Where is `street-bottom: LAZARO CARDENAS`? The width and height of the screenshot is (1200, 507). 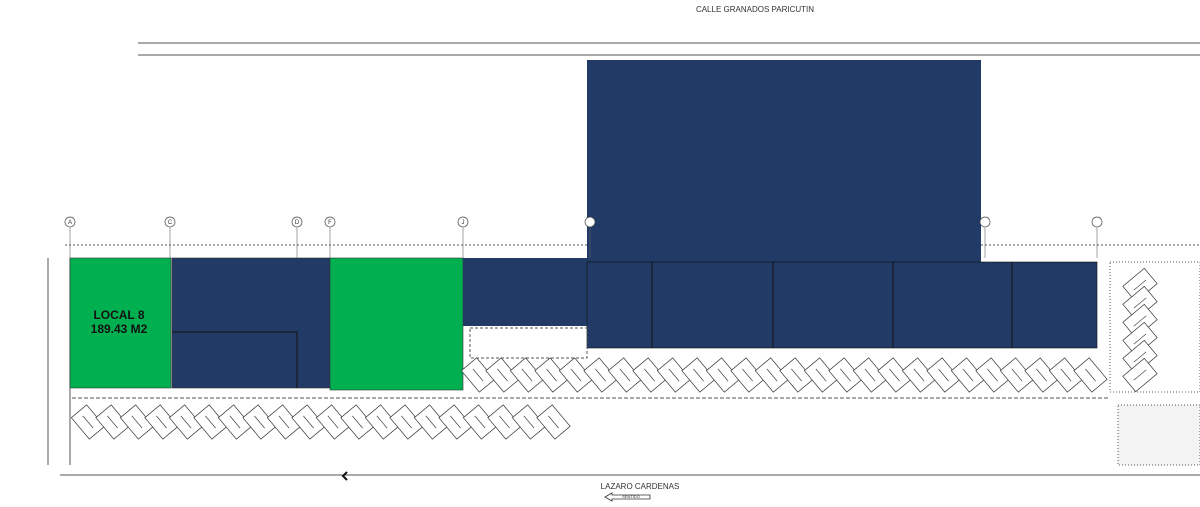
street-bottom: LAZARO CARDENAS is located at coordinates (640, 486).